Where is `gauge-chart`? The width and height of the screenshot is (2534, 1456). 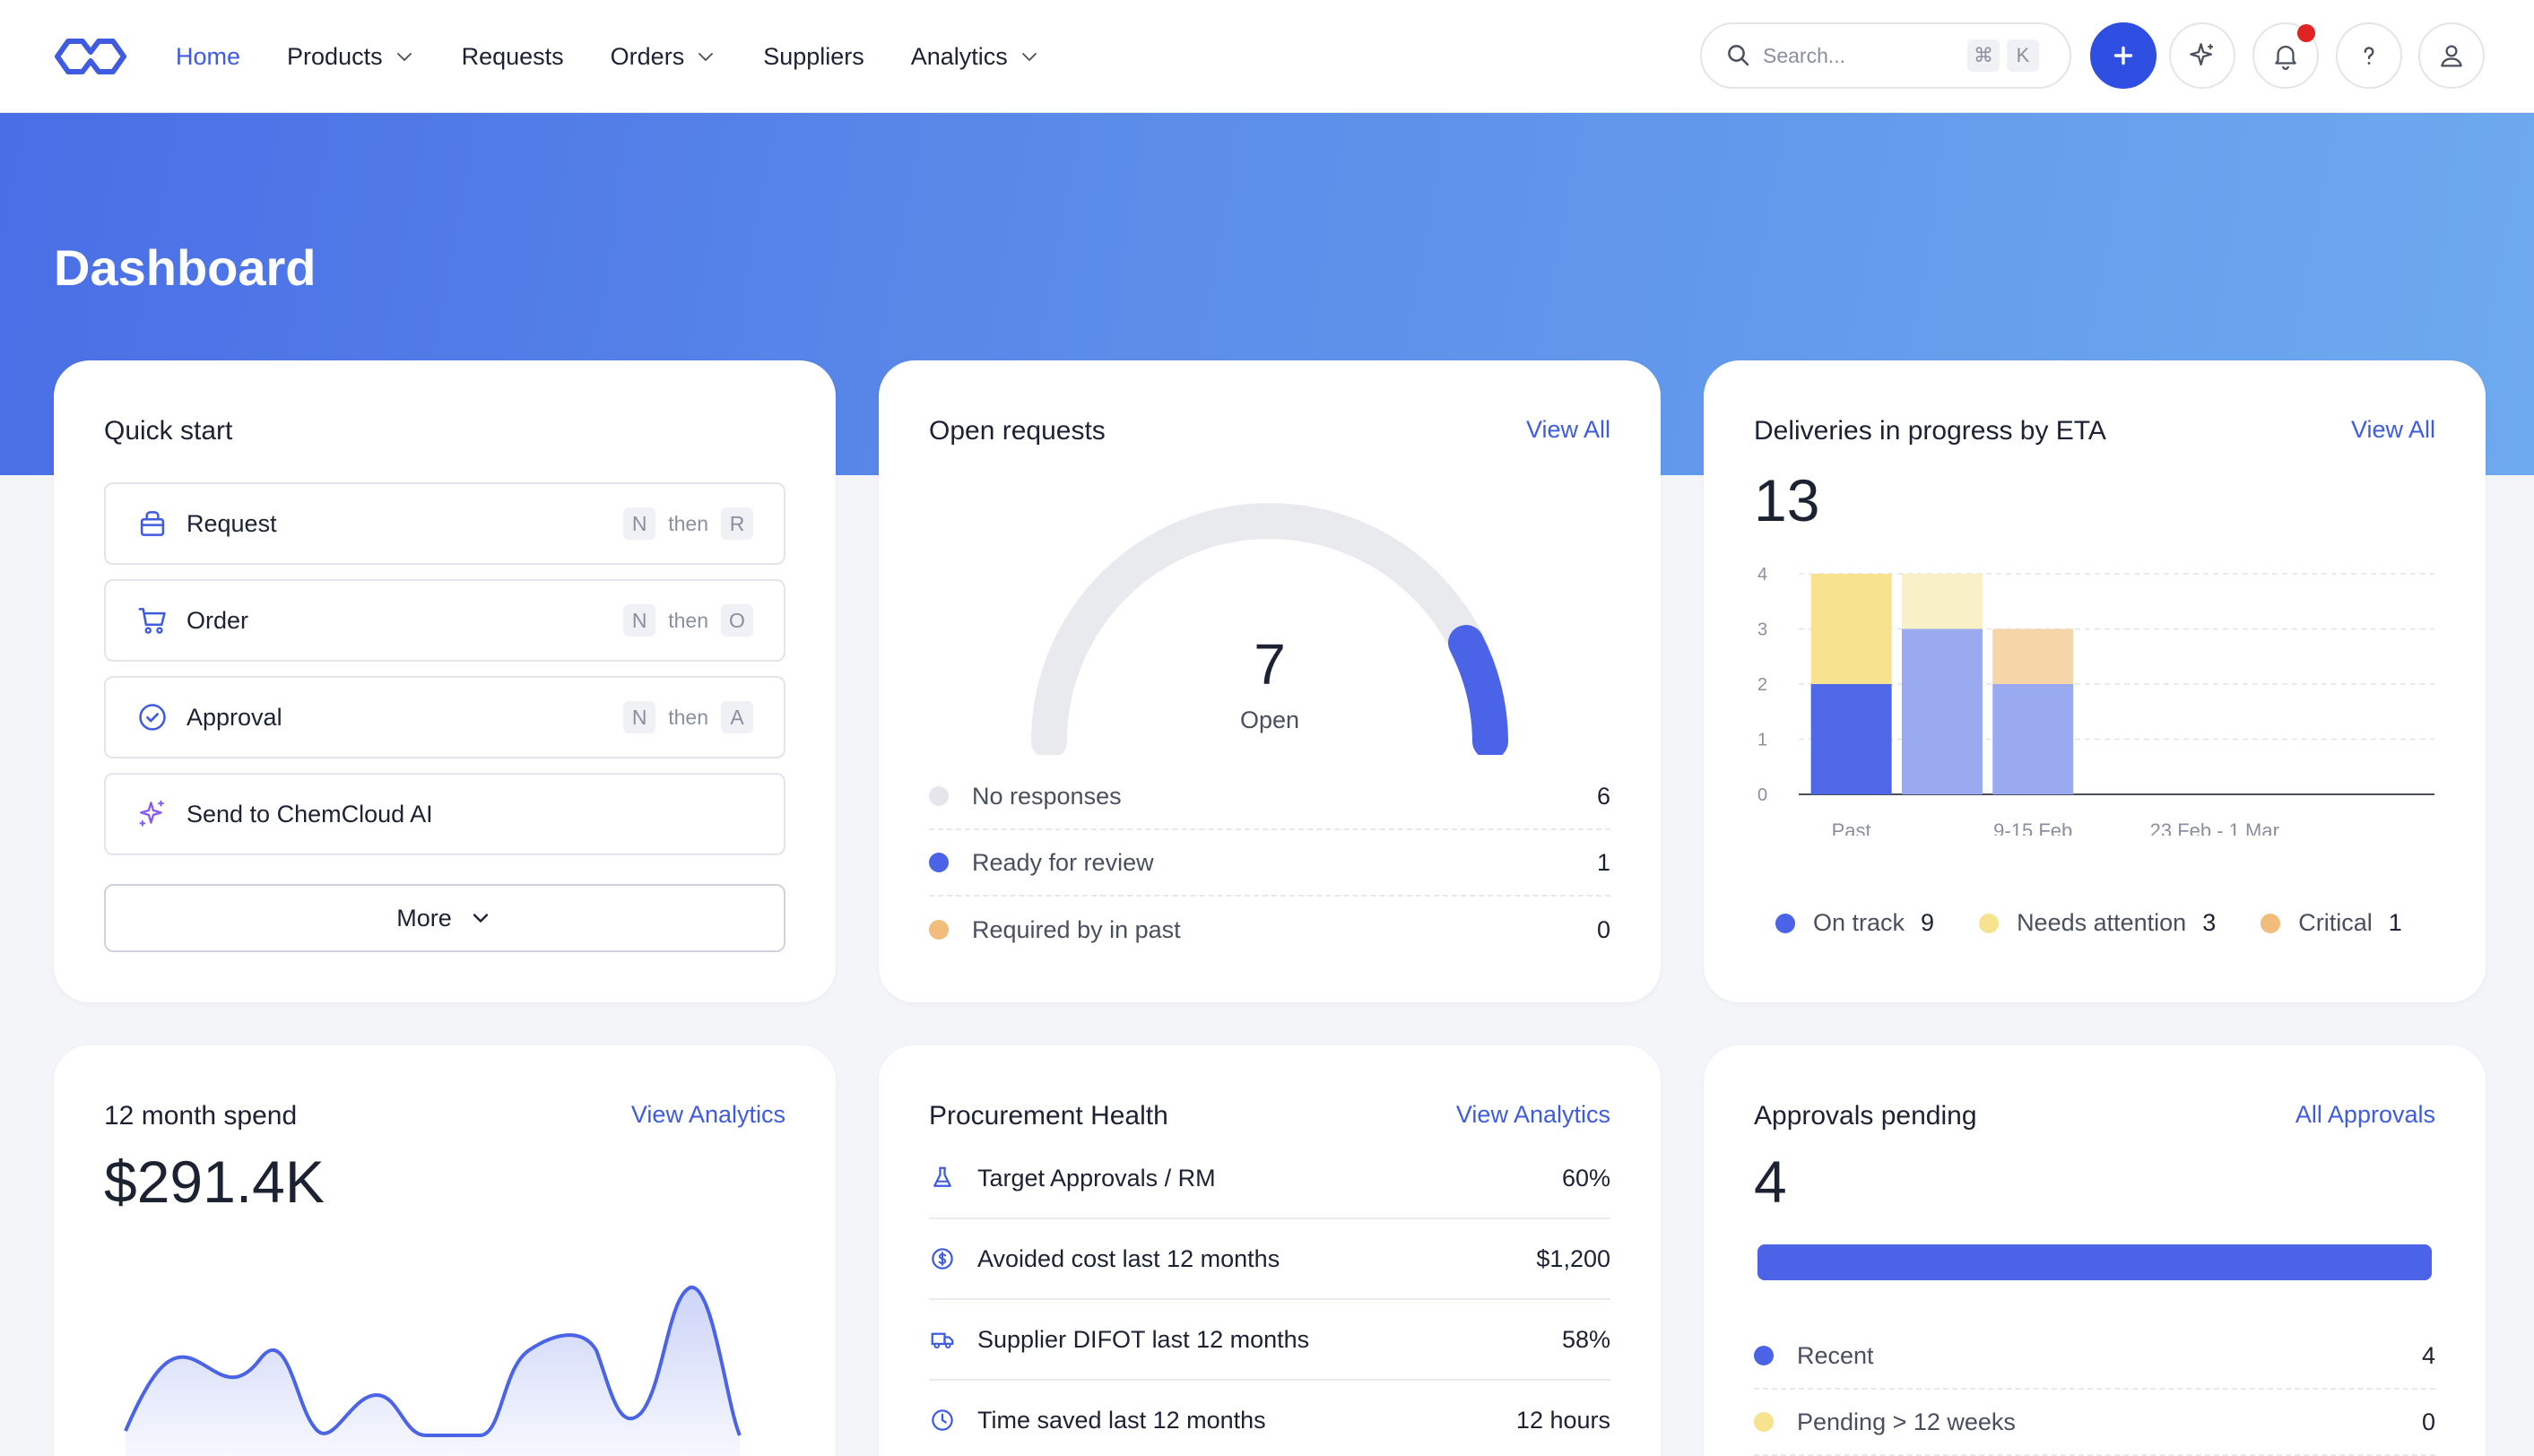 gauge-chart is located at coordinates (1269, 629).